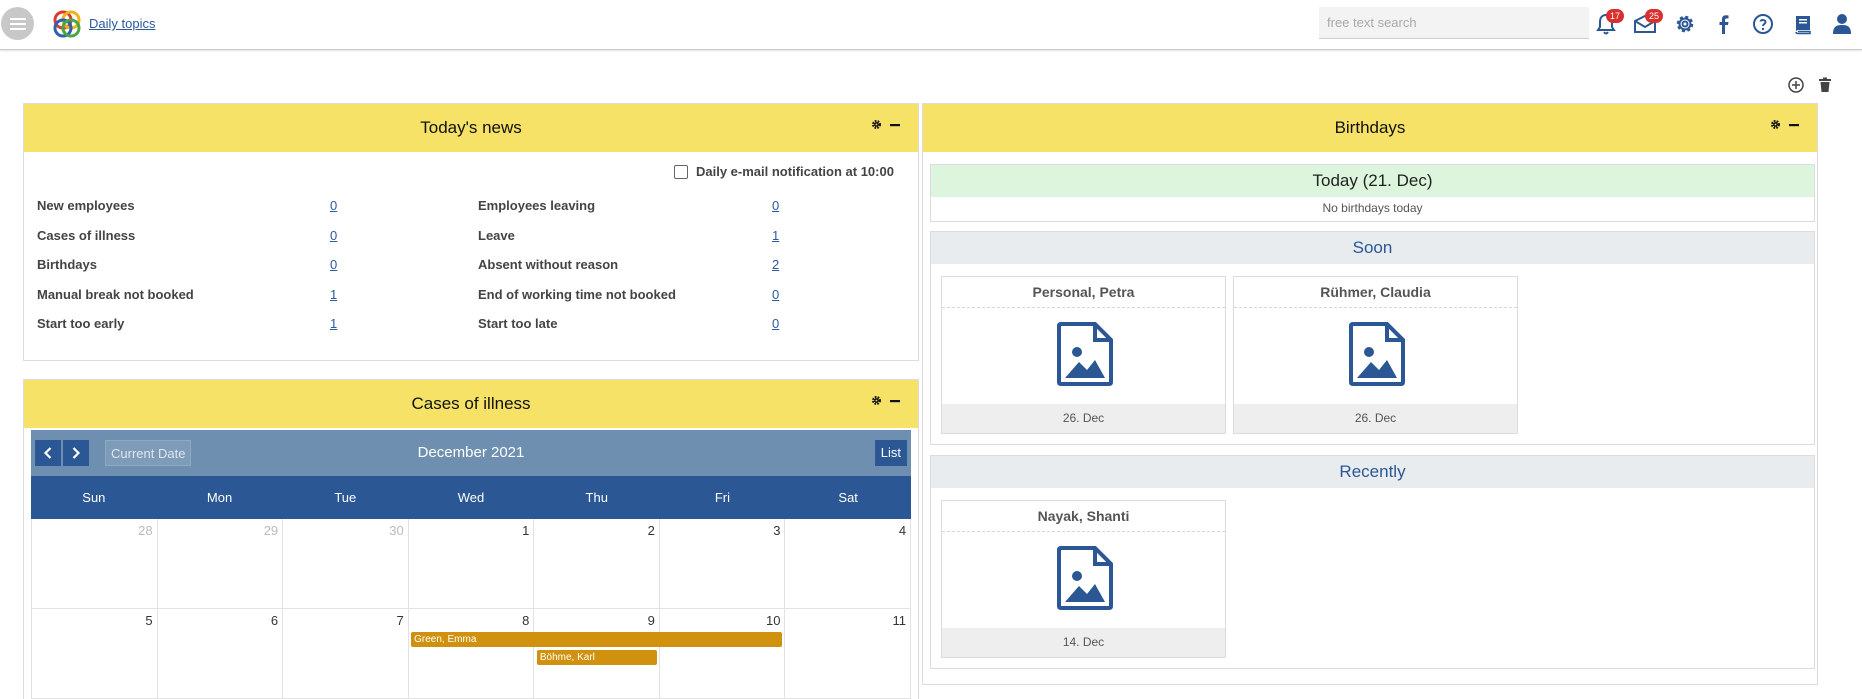 The width and height of the screenshot is (1862, 699). What do you see at coordinates (396, 530) in the screenshot?
I see `calendar-day-number: 30` at bounding box center [396, 530].